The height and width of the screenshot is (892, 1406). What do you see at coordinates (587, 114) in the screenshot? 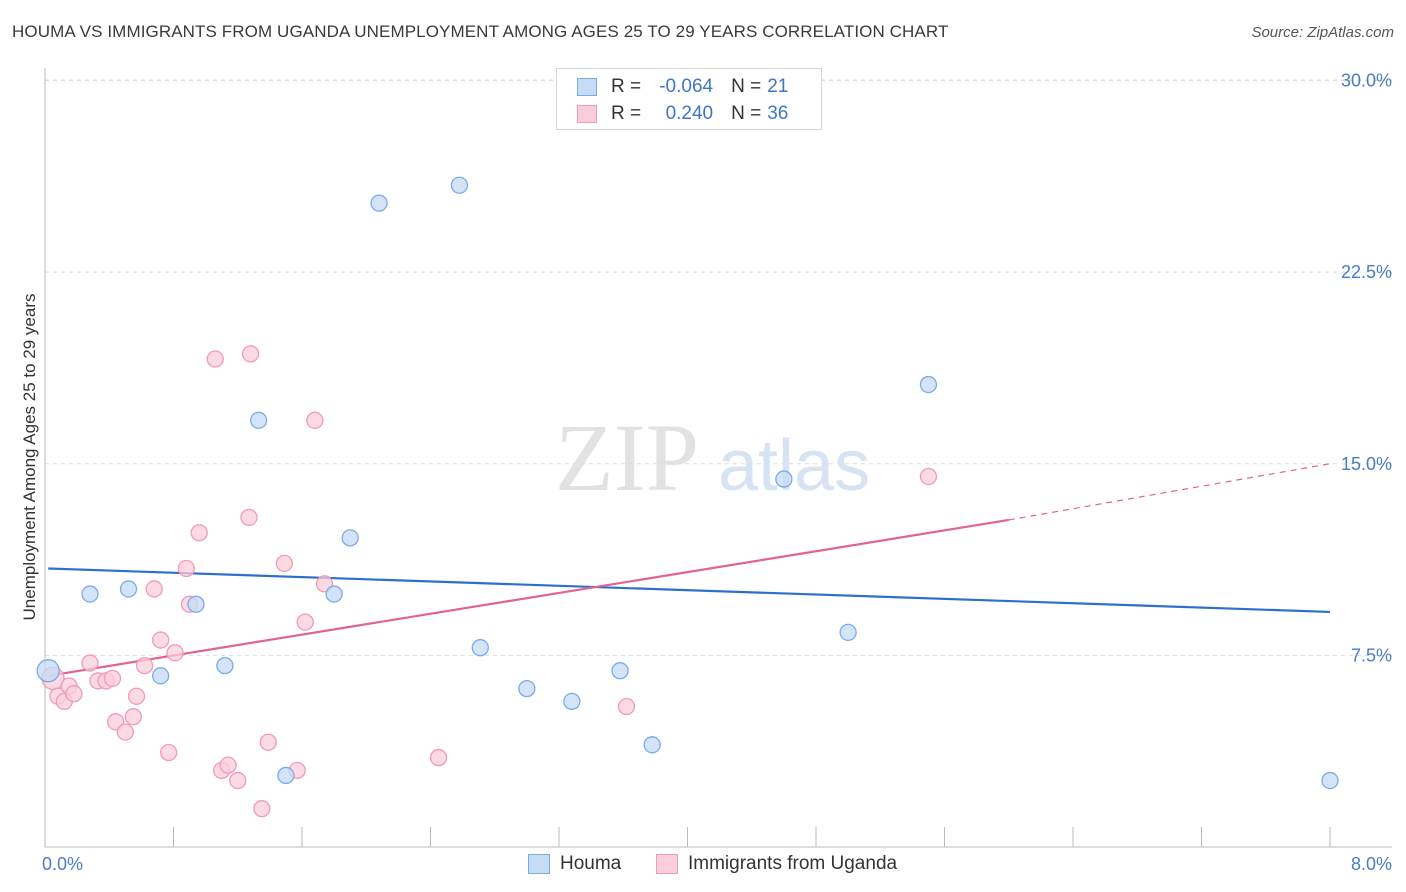
I see `uganda-swatch-icon` at bounding box center [587, 114].